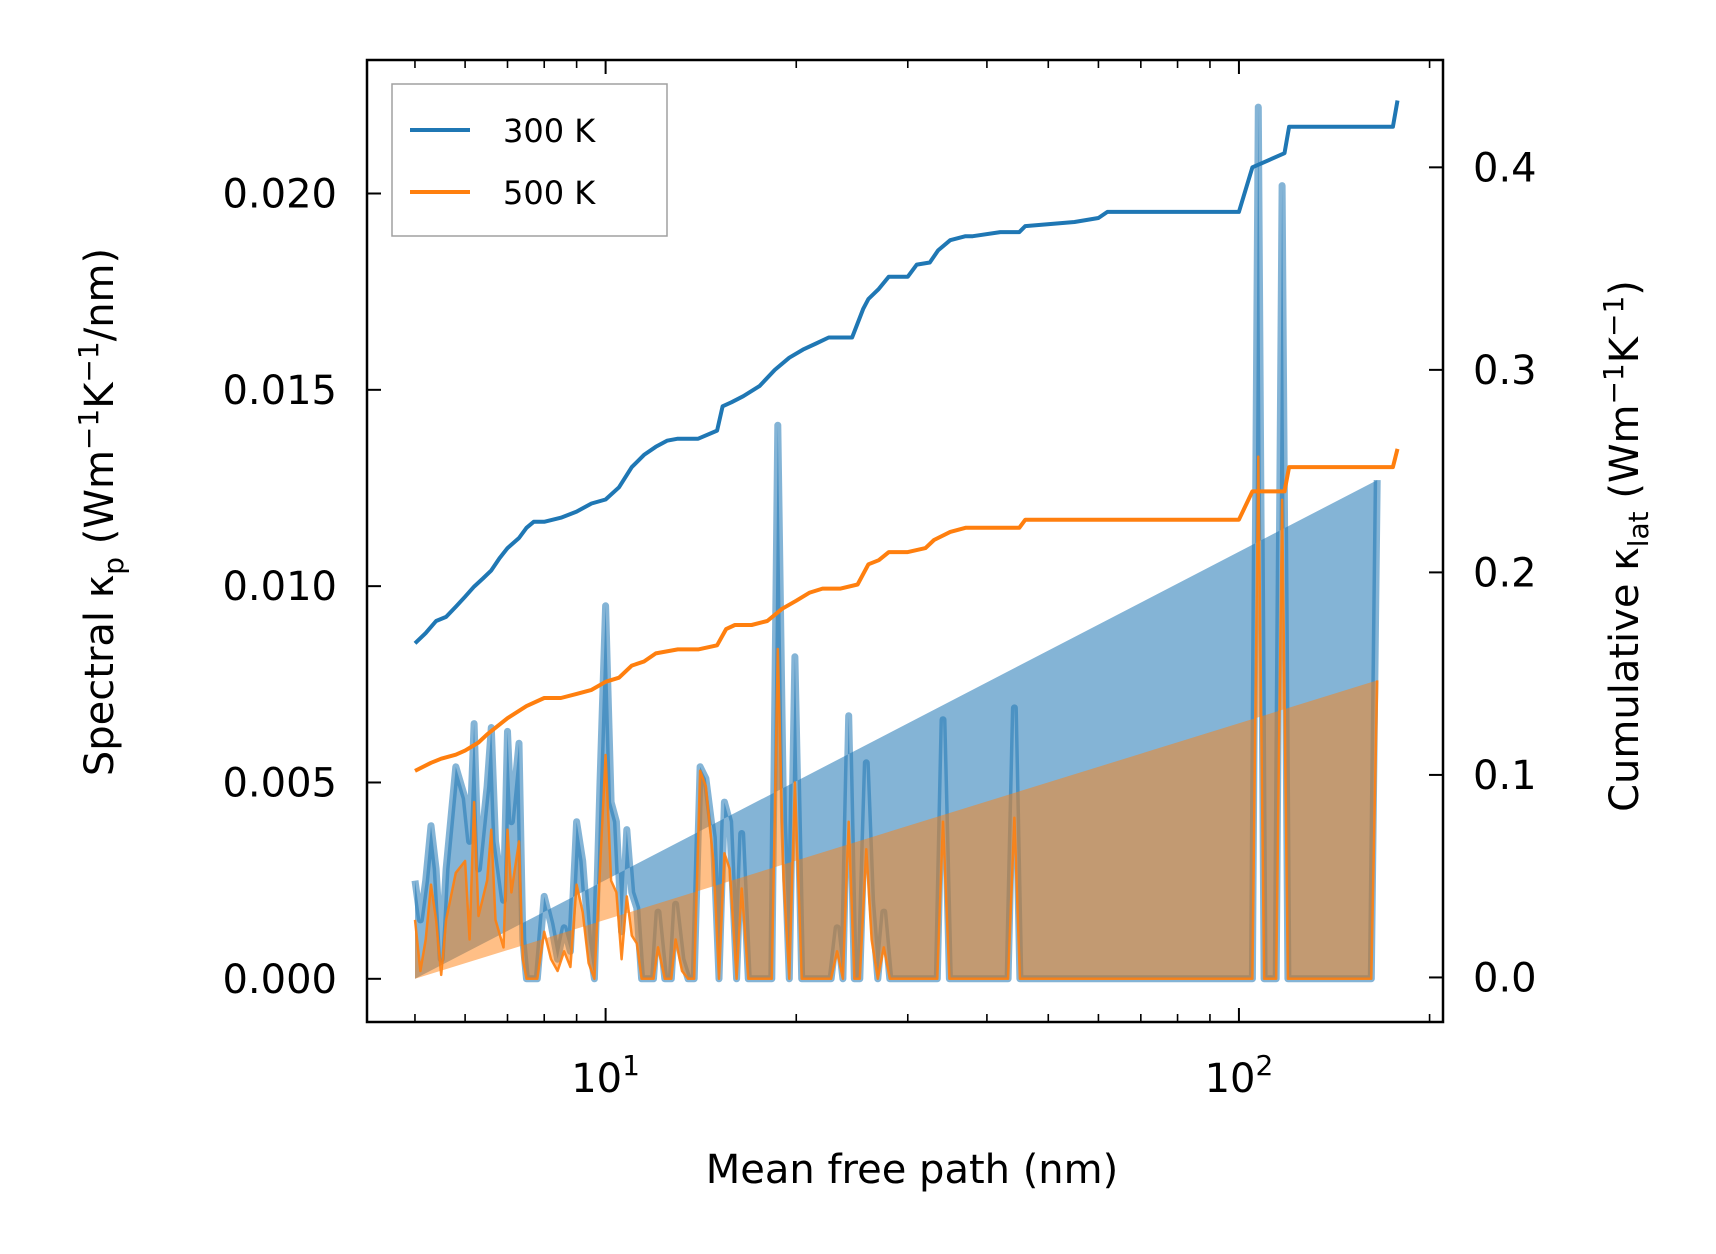  I want to click on y-left-label-sub: p, so click(113, 566).